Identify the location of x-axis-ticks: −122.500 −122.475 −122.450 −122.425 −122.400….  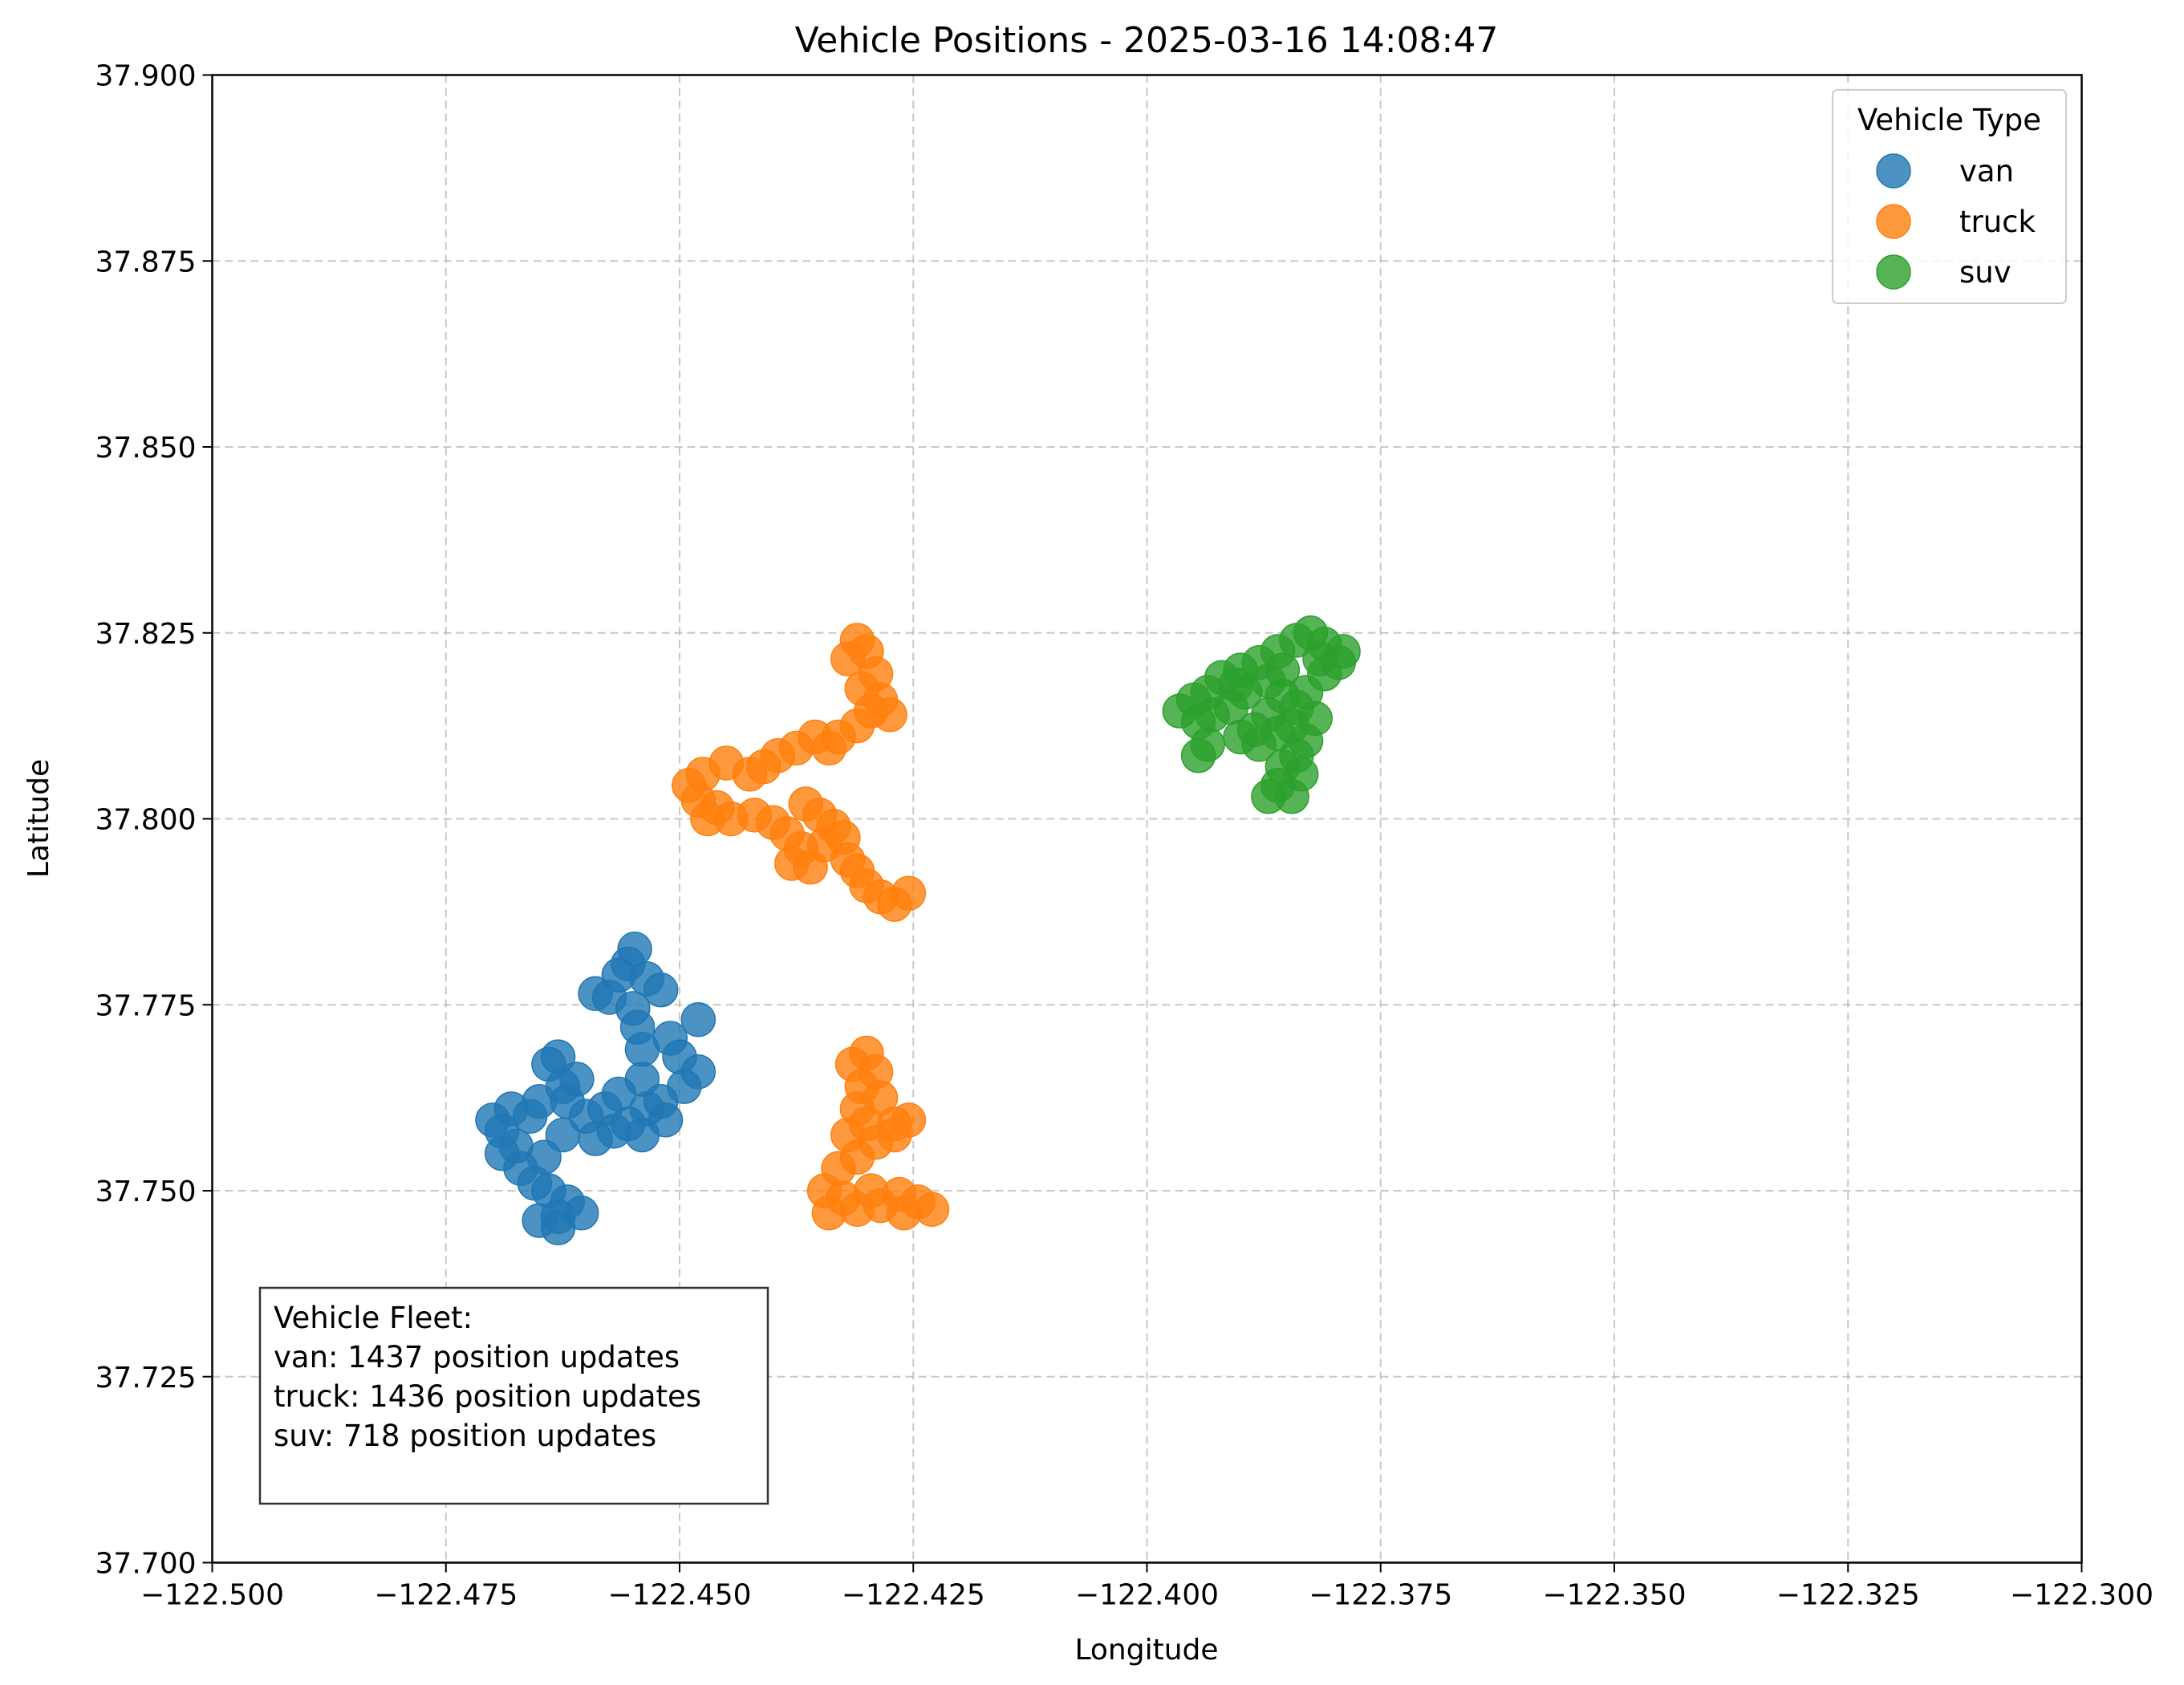
(1147, 1587).